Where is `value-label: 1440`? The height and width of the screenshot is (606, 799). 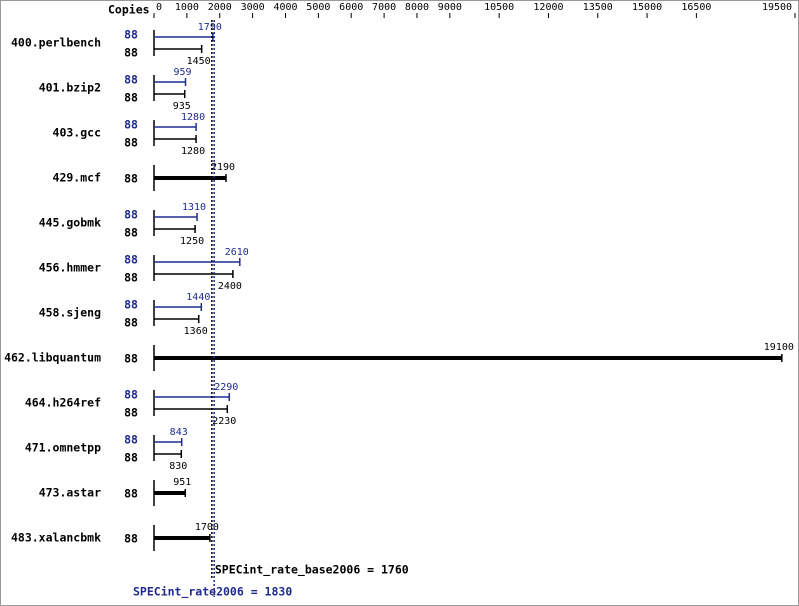
value-label: 1440 is located at coordinates (198, 297).